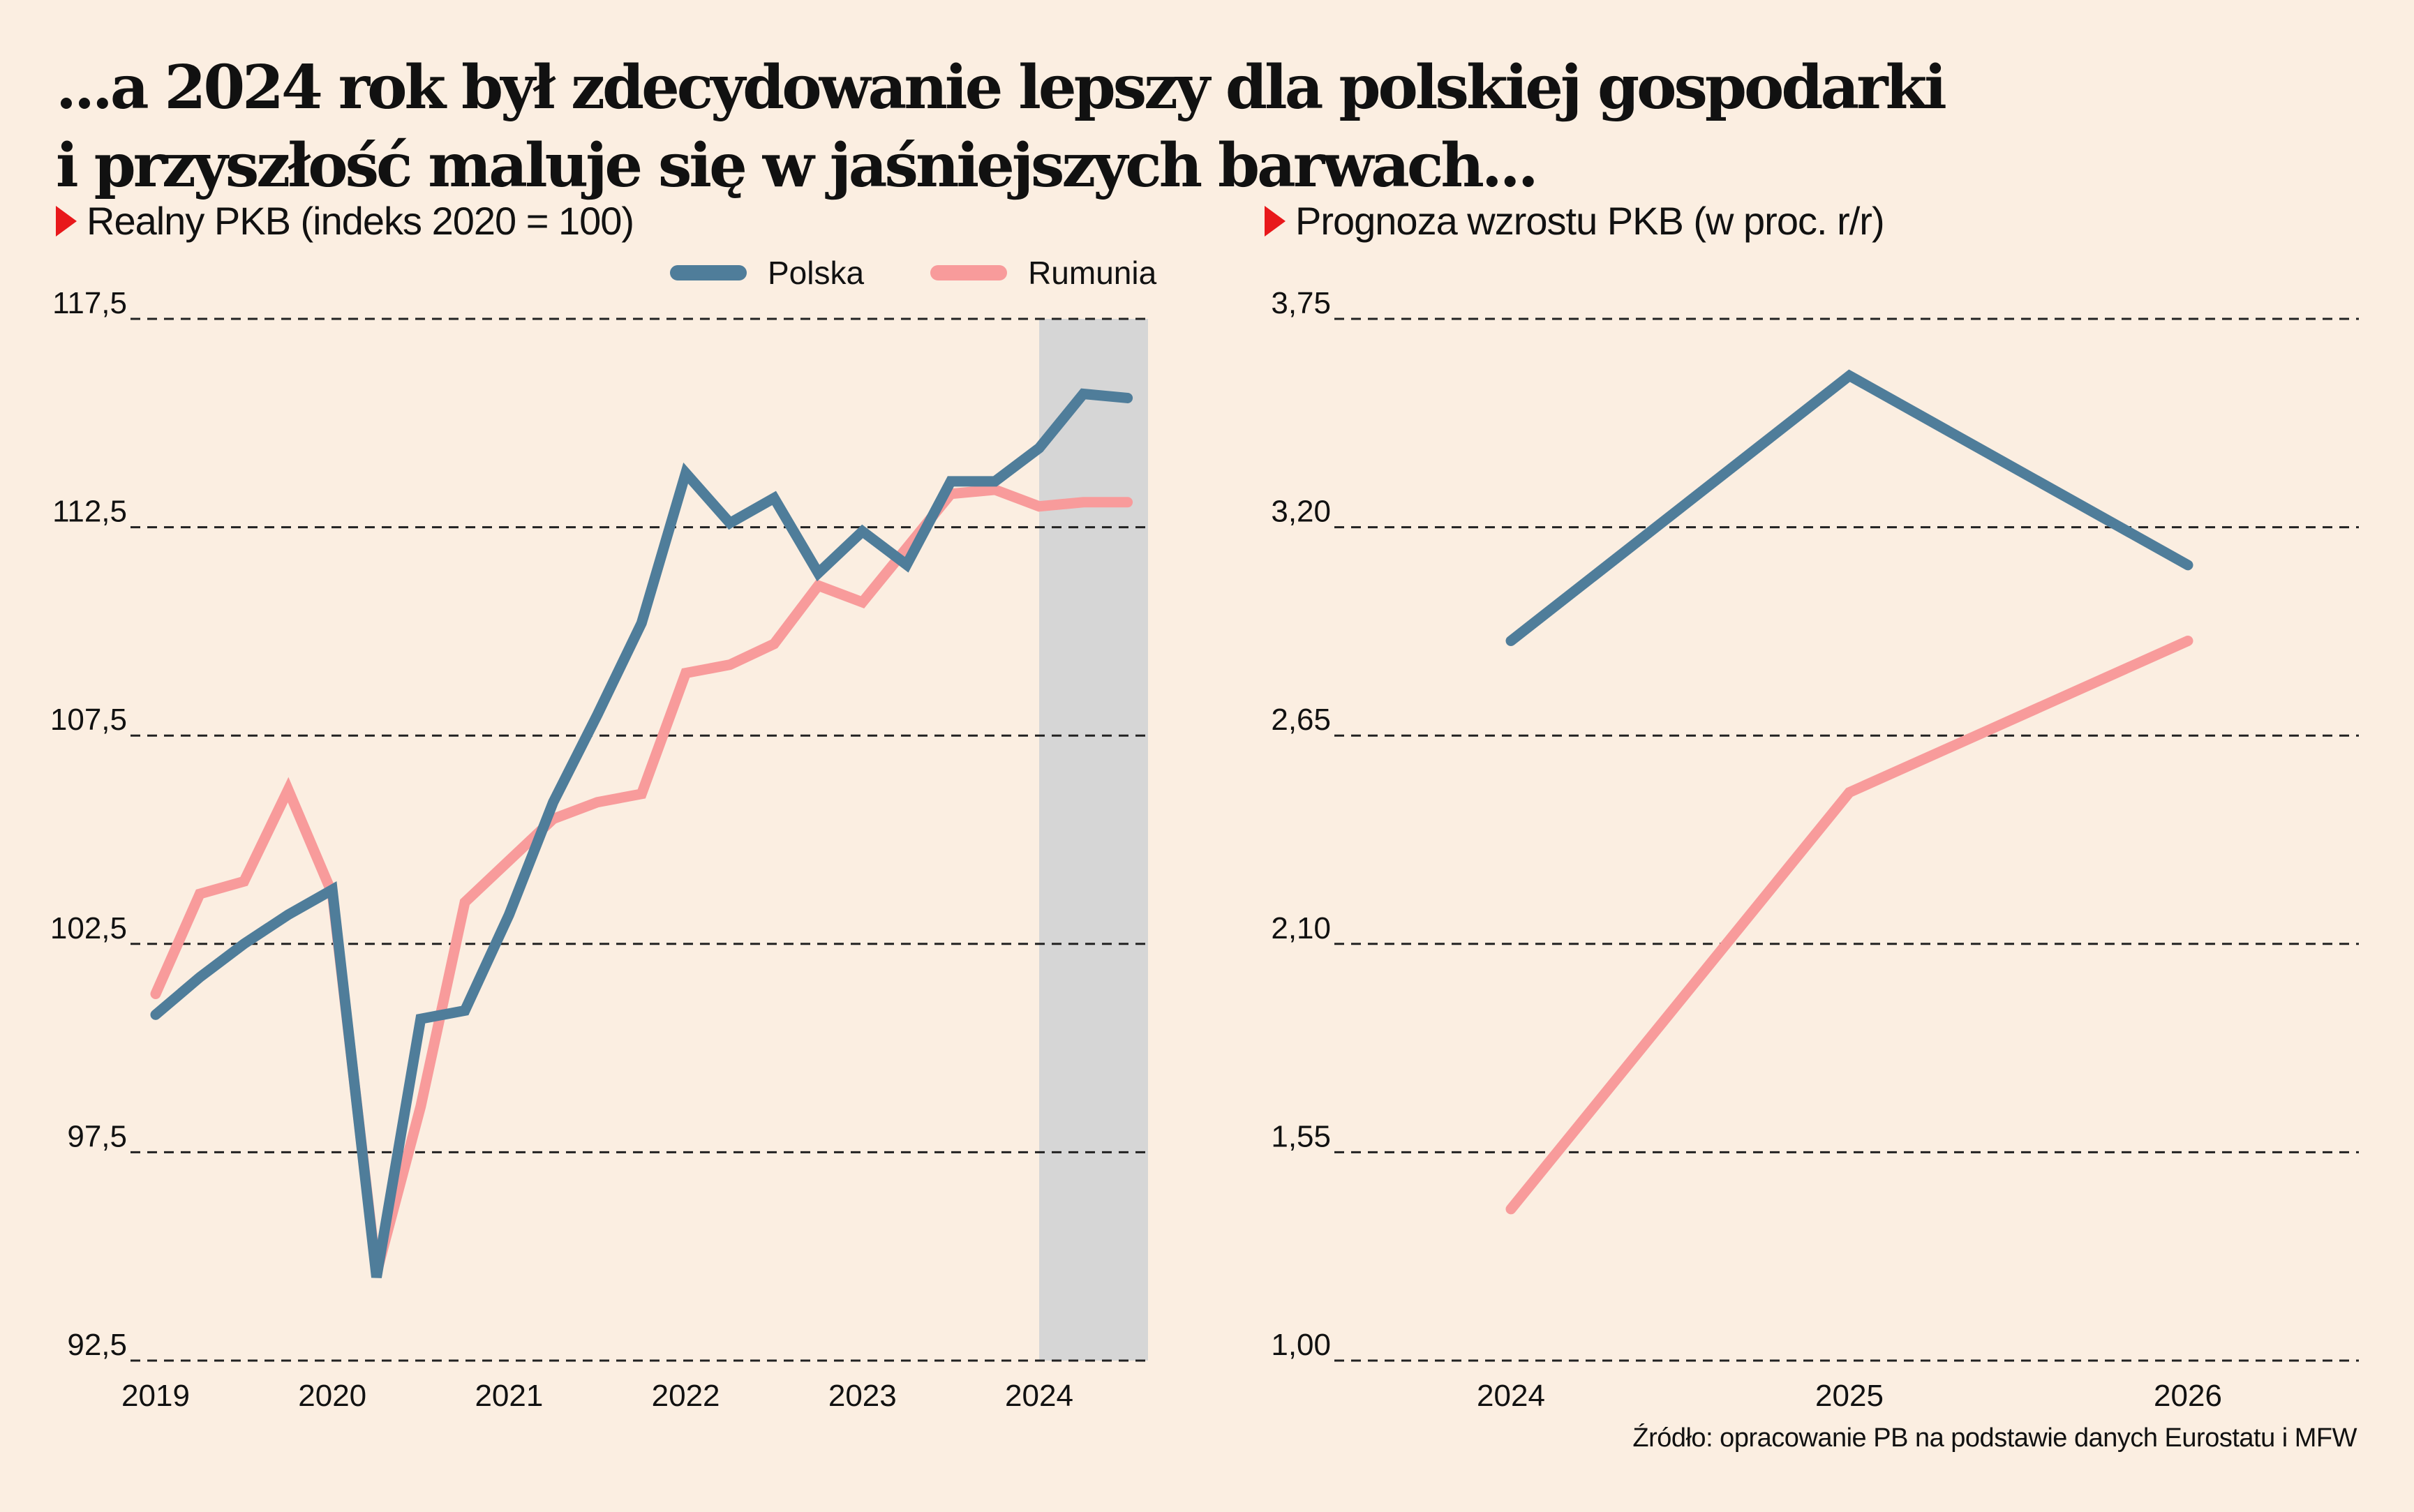 This screenshot has width=2414, height=1512. Describe the element at coordinates (1301, 720) in the screenshot. I see `y-tick-label: 2,65` at that location.